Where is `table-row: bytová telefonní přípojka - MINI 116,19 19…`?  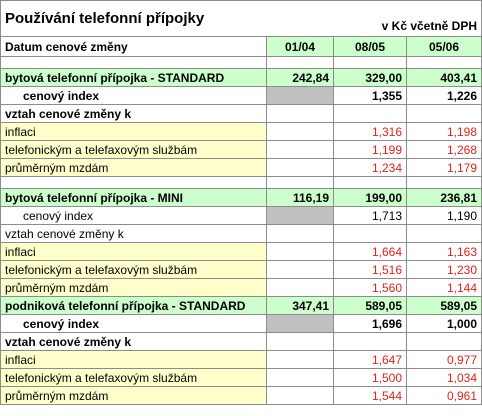
table-row: bytová telefonní přípojka - MINI 116,19 19… is located at coordinates (241, 197).